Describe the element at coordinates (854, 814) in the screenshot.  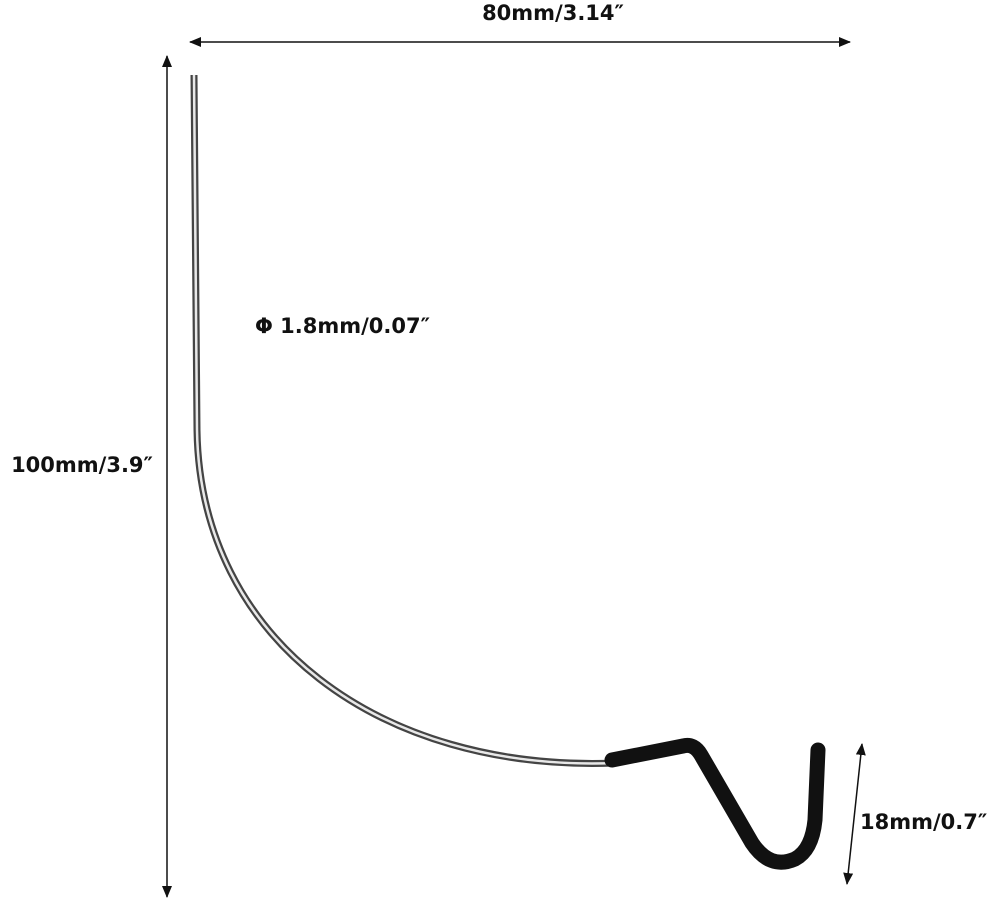
I see `hook-arrow` at that location.